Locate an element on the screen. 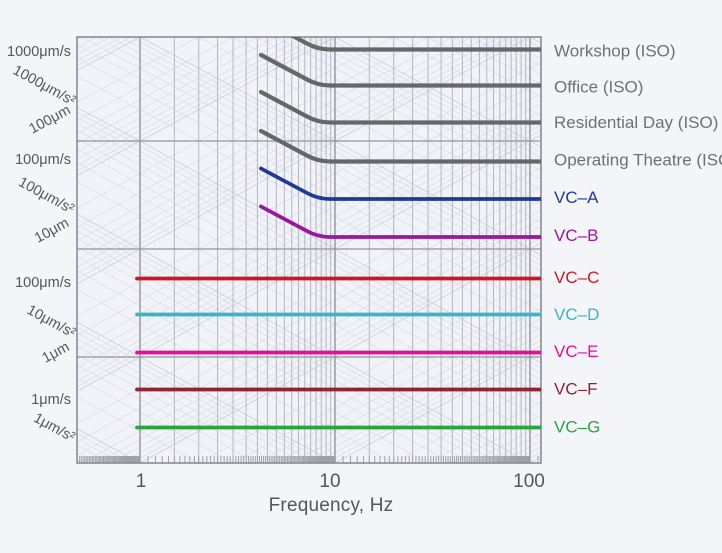 The height and width of the screenshot is (553, 722). x-tick-label-100: 100 is located at coordinates (529, 481).